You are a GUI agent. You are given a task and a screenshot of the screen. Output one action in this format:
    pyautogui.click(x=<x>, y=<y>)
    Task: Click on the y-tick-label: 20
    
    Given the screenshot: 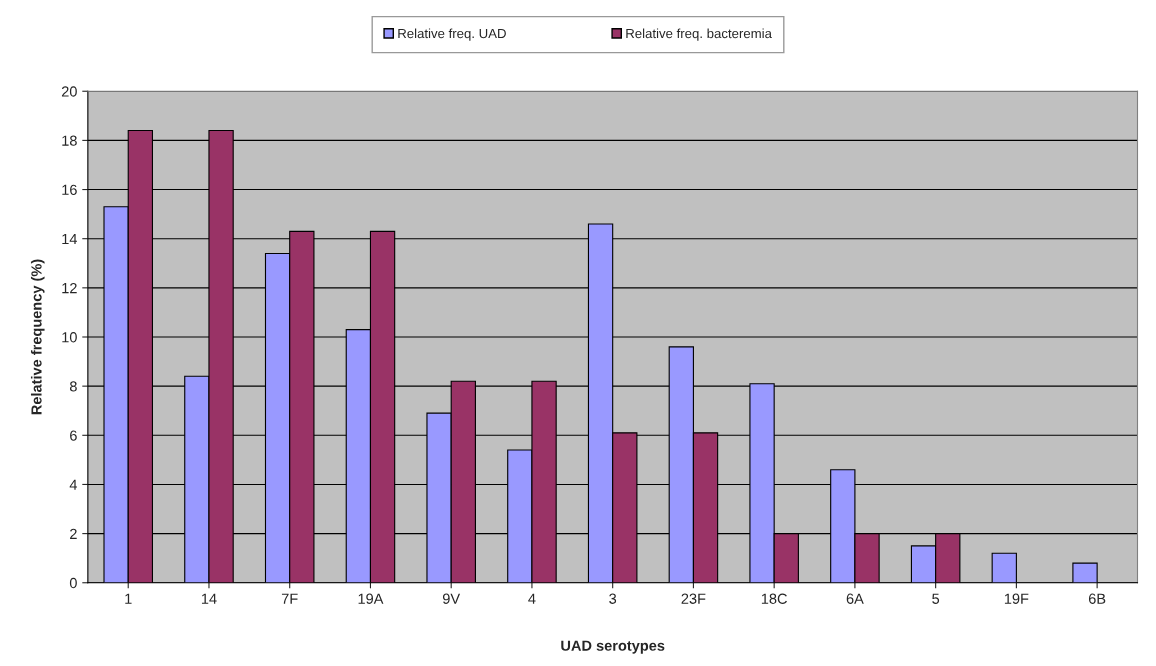 What is the action you would take?
    pyautogui.click(x=69, y=91)
    